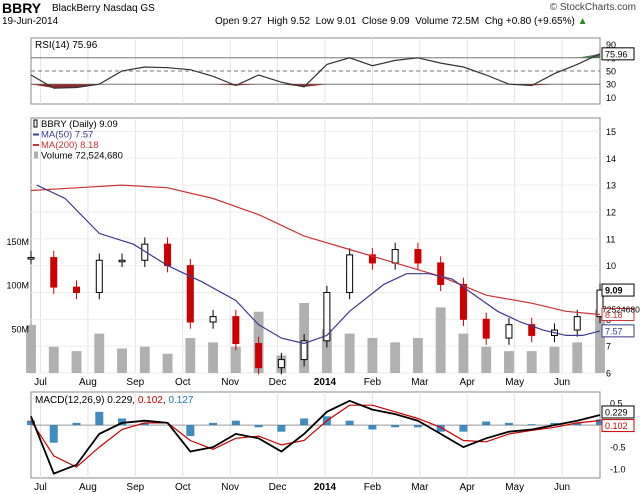 The image size is (640, 494). Describe the element at coordinates (616, 404) in the screenshot. I see `macd-tick-label: 0.5` at that location.